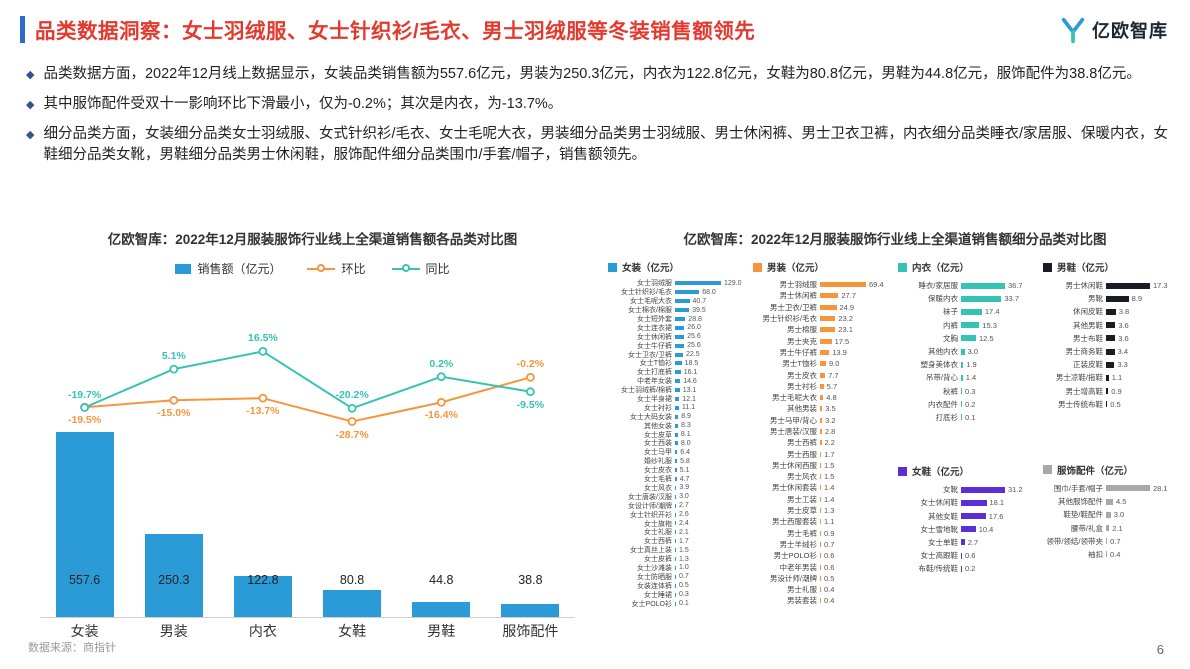 This screenshot has width=1190, height=669. Describe the element at coordinates (352, 434) in the screenshot. I see `line-value-label: -28.7%` at that location.